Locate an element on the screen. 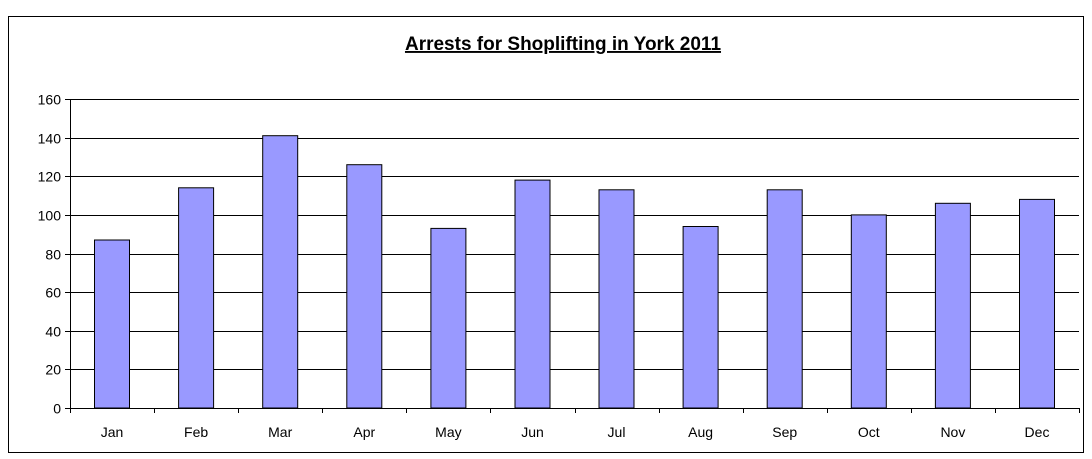  x-tick-label: May is located at coordinates (448, 432).